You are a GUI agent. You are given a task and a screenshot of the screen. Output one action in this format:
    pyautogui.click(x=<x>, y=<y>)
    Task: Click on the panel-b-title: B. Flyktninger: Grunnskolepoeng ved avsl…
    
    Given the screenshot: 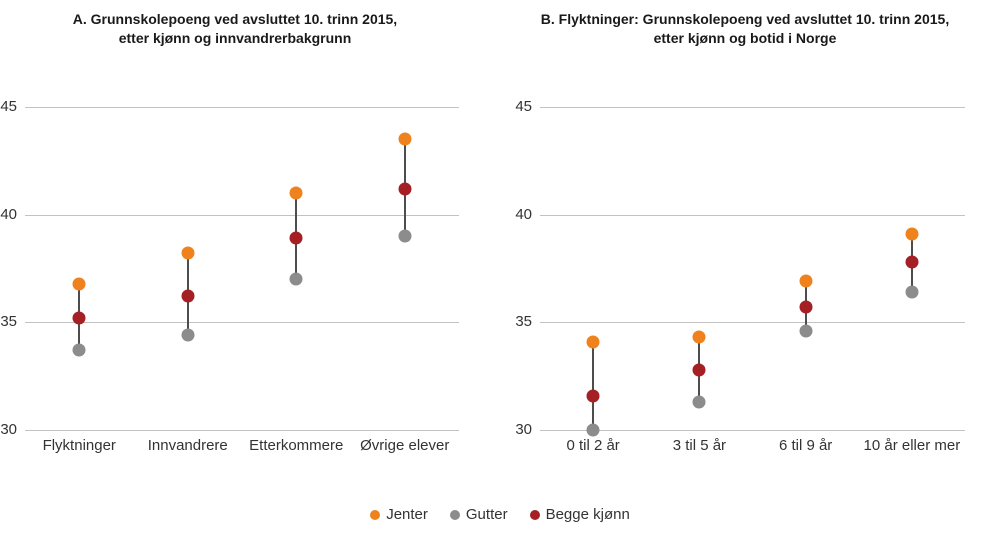 What is the action you would take?
    pyautogui.click(x=745, y=28)
    